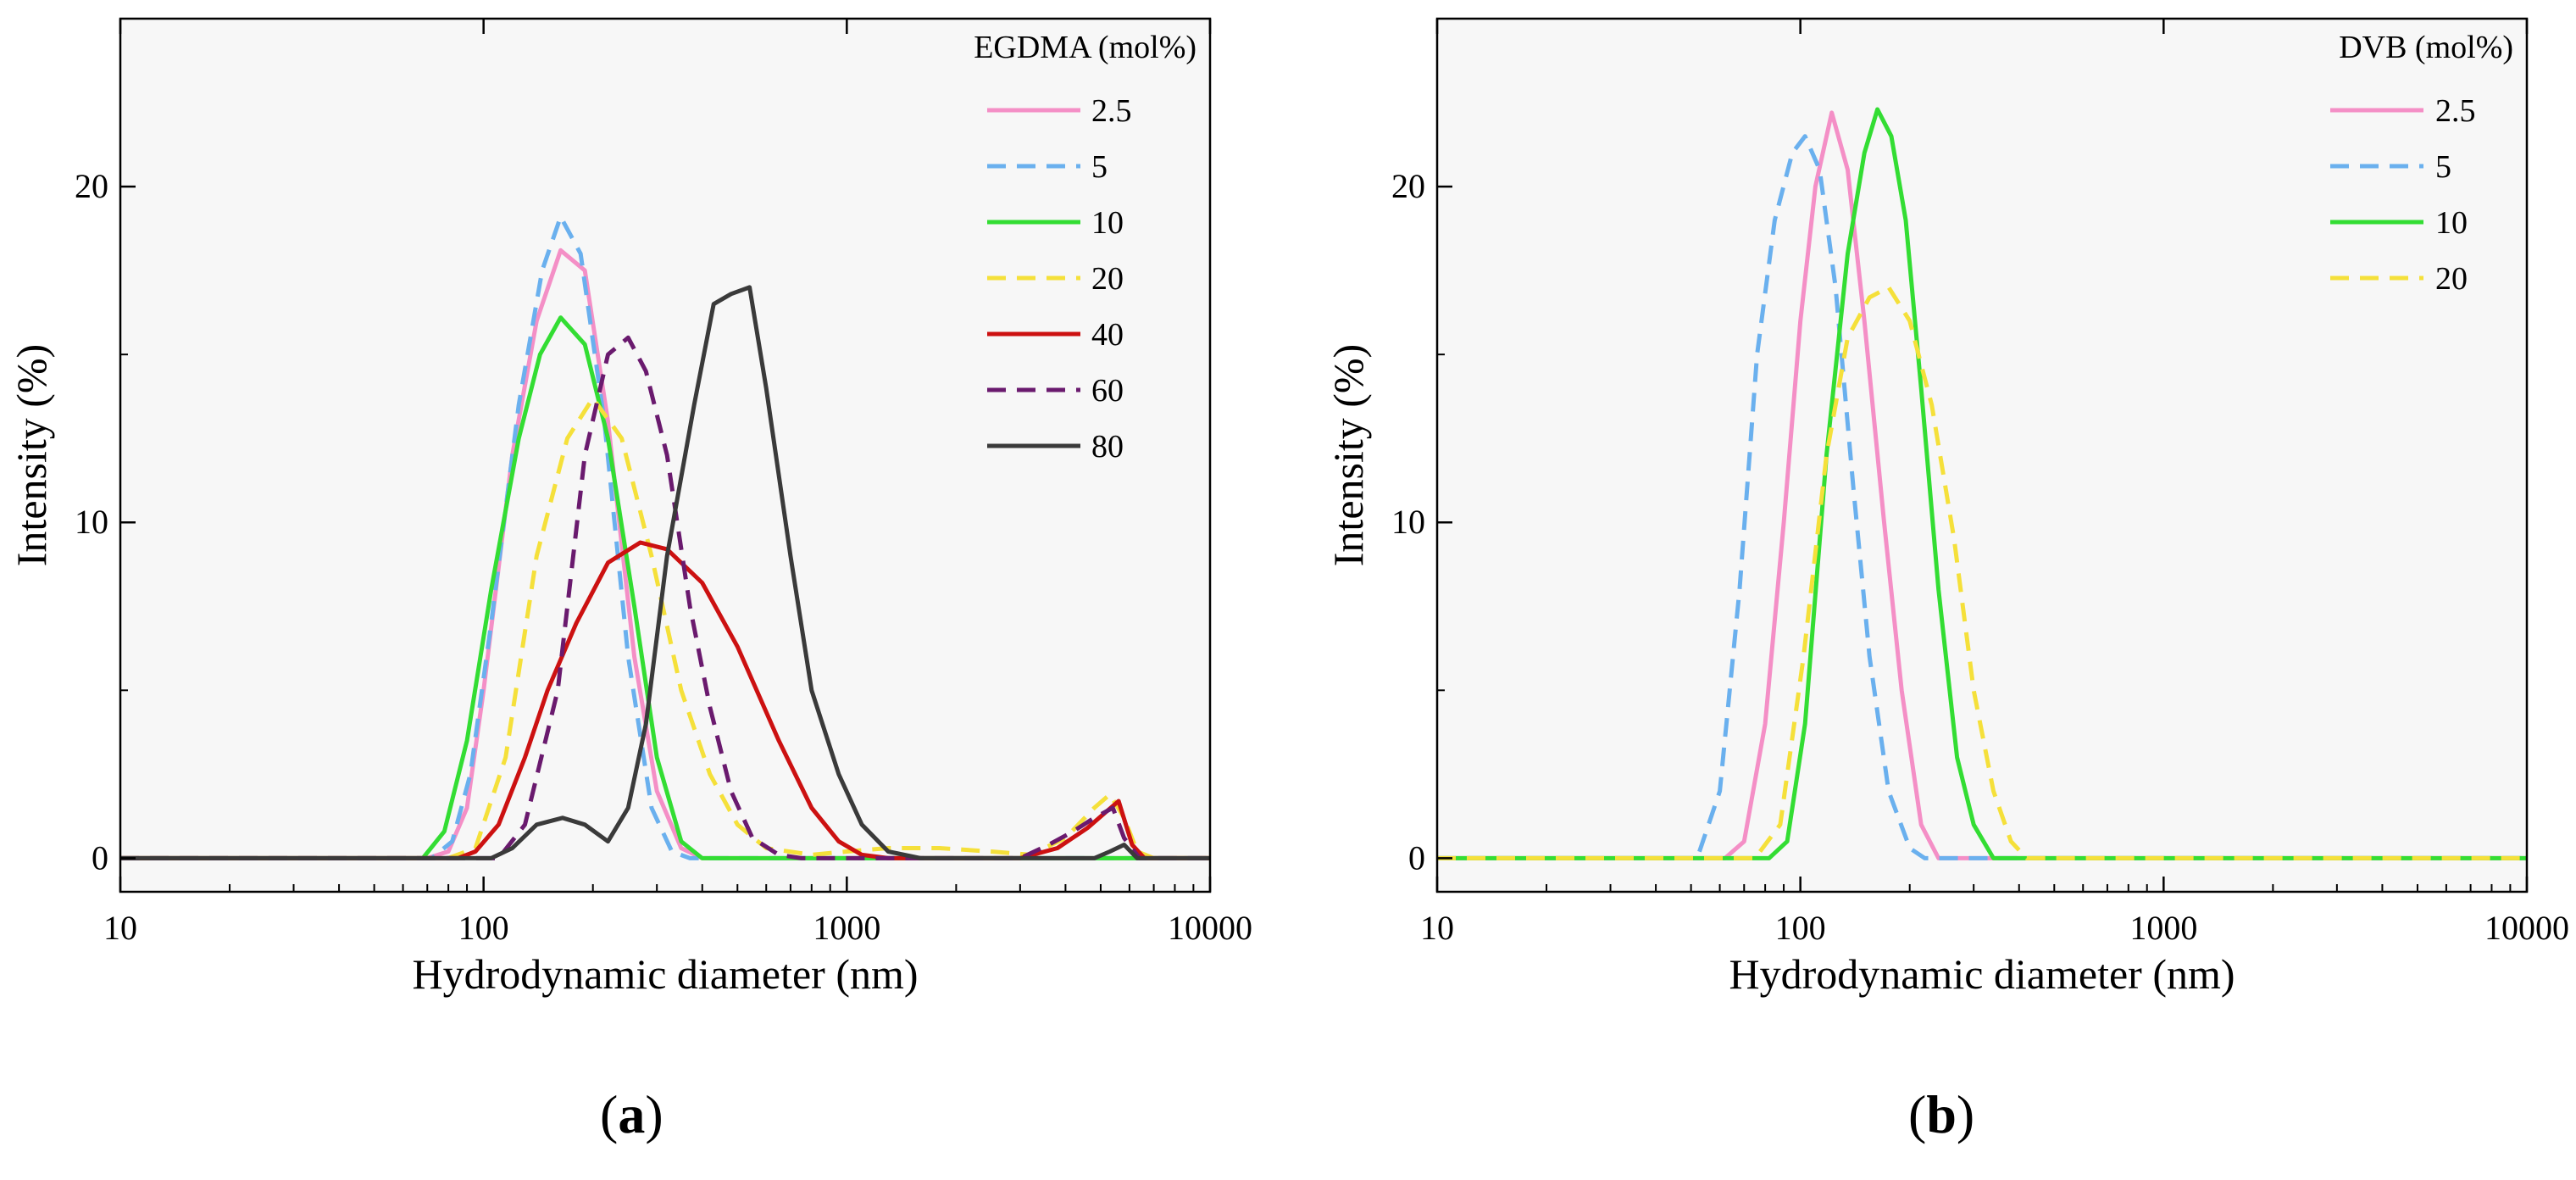 This screenshot has height=1180, width=2576. Describe the element at coordinates (1941, 1114) in the screenshot. I see `panel-label-b: (b)` at that location.